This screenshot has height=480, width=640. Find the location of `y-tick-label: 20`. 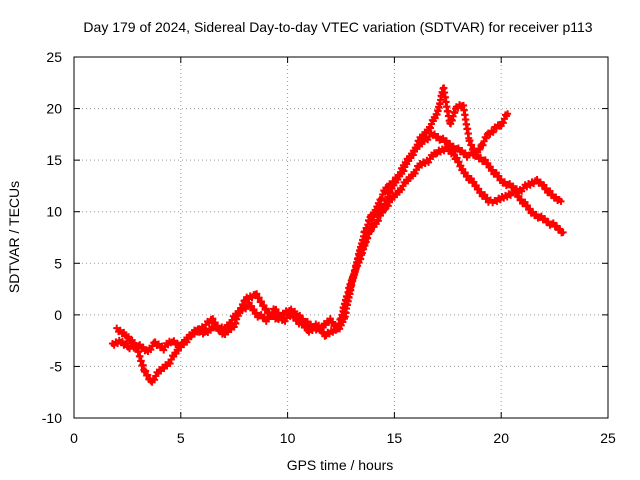

y-tick-label: 20 is located at coordinates (54, 109).